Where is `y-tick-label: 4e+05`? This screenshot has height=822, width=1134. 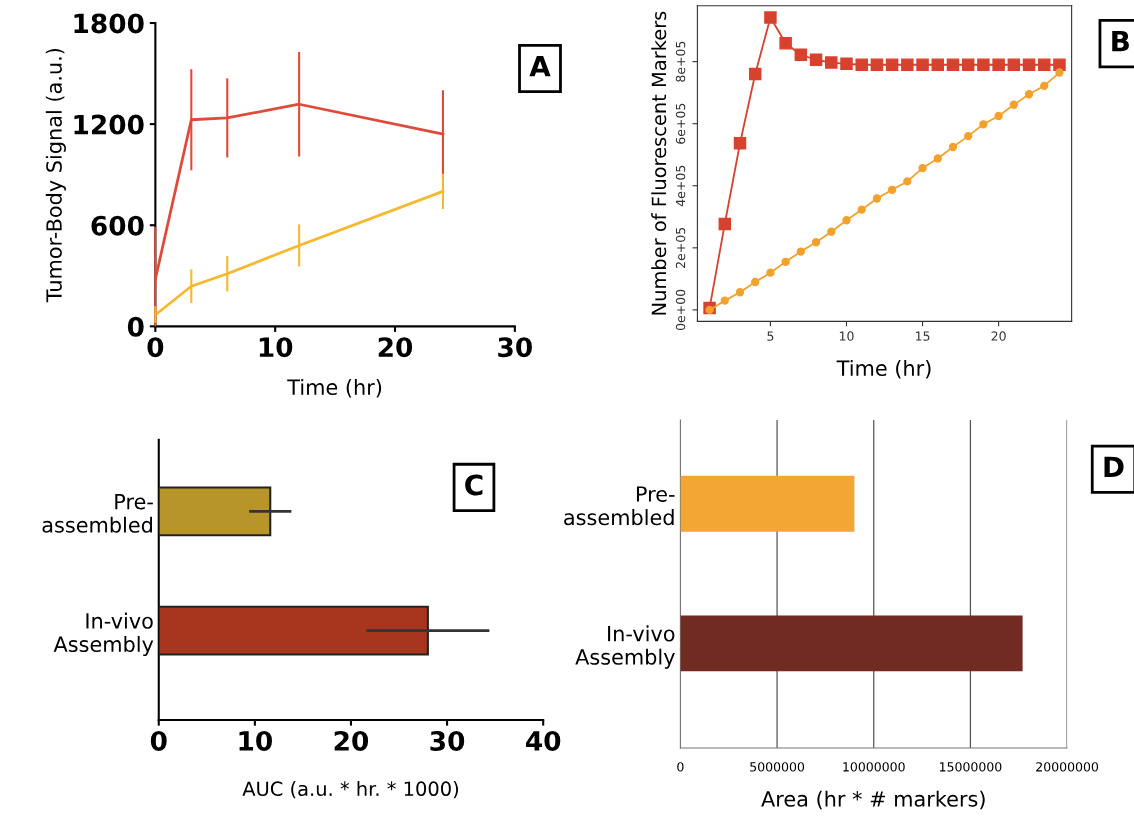 y-tick-label: 4e+05 is located at coordinates (680, 186).